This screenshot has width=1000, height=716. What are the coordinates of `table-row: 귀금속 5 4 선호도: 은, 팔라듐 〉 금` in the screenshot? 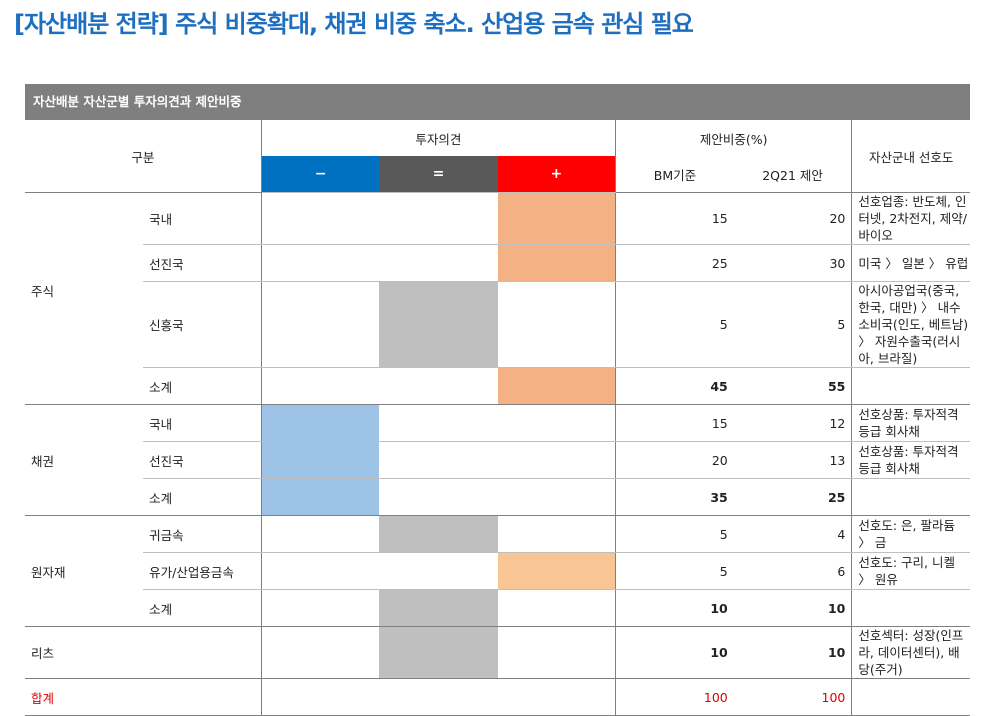 It's located at (497, 534).